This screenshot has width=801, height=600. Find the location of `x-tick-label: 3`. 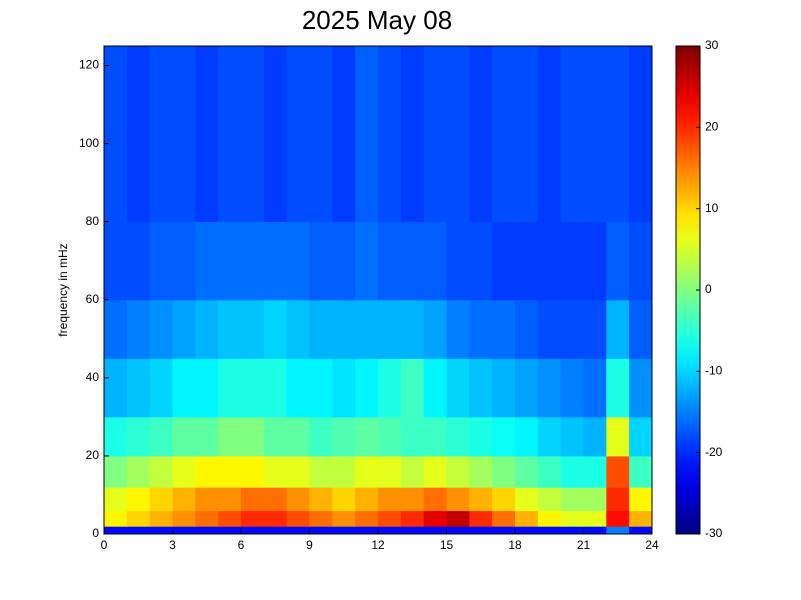

x-tick-label: 3 is located at coordinates (172, 545).